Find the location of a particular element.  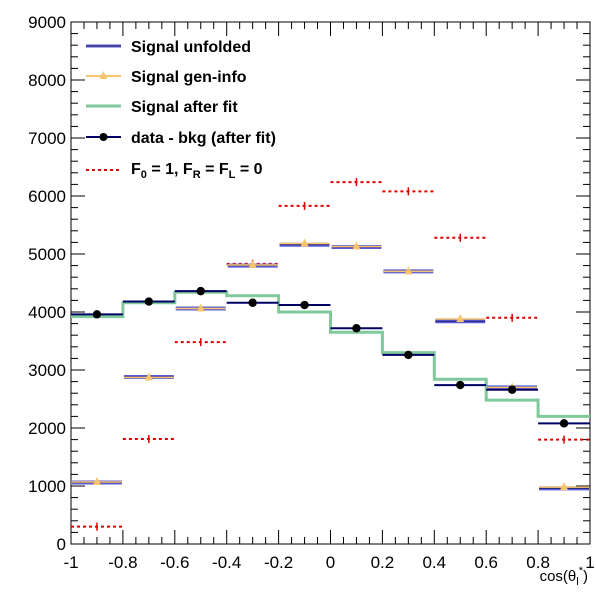

x-tick-label: 0.8 is located at coordinates (538, 562).